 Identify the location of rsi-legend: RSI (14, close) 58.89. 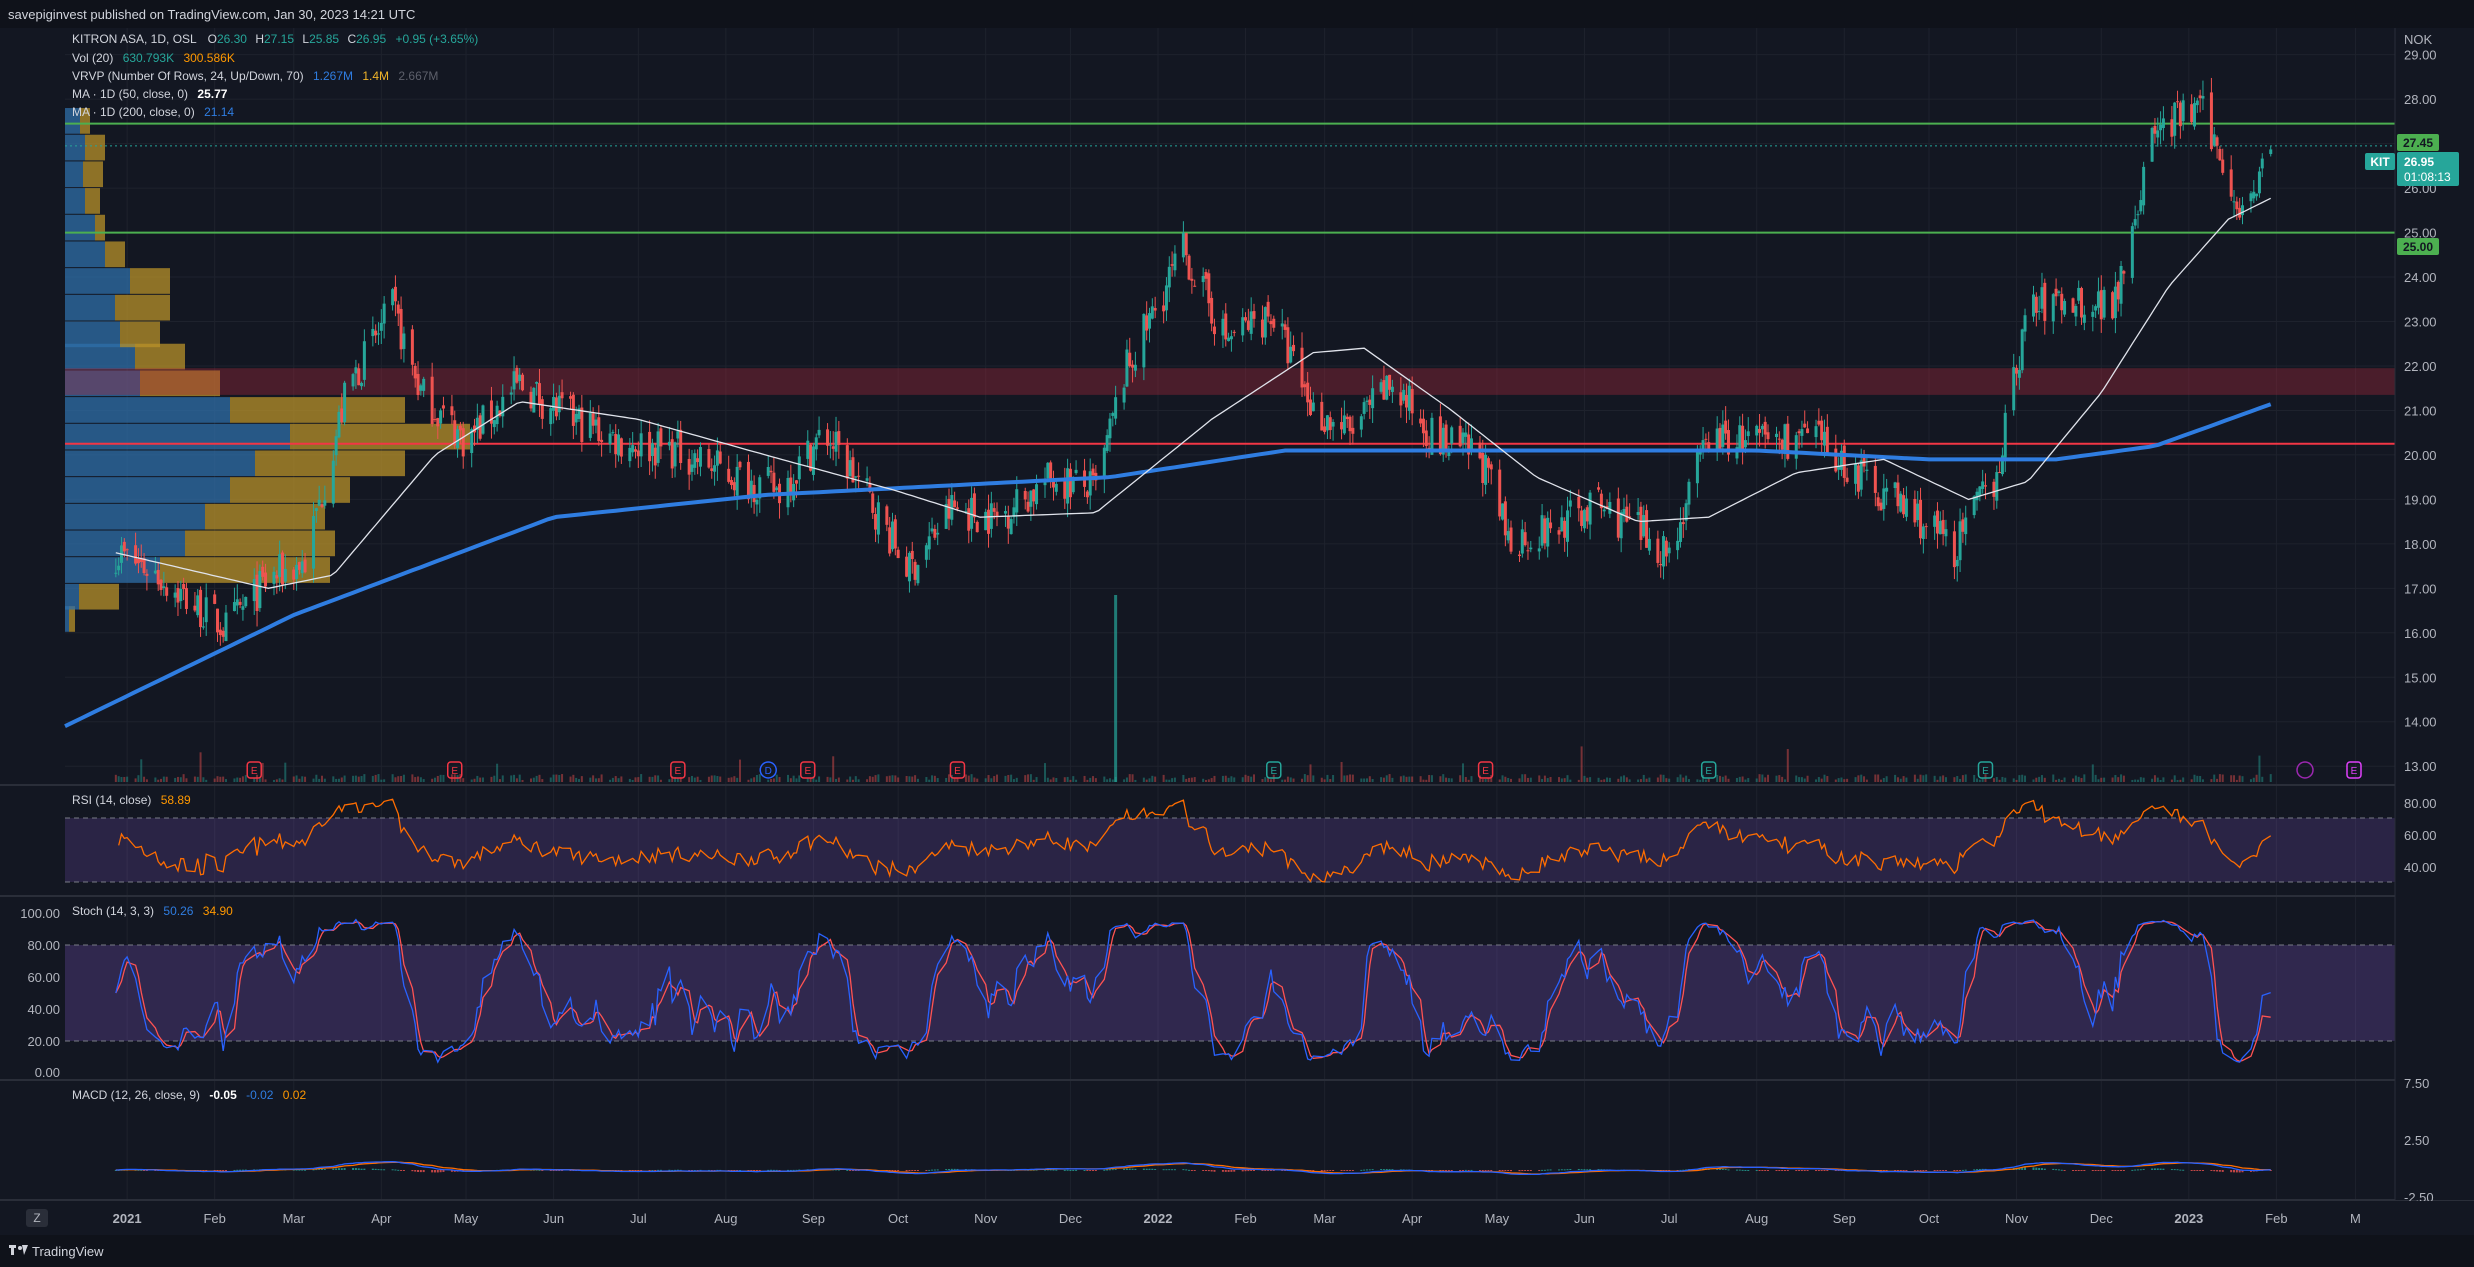
(131, 800).